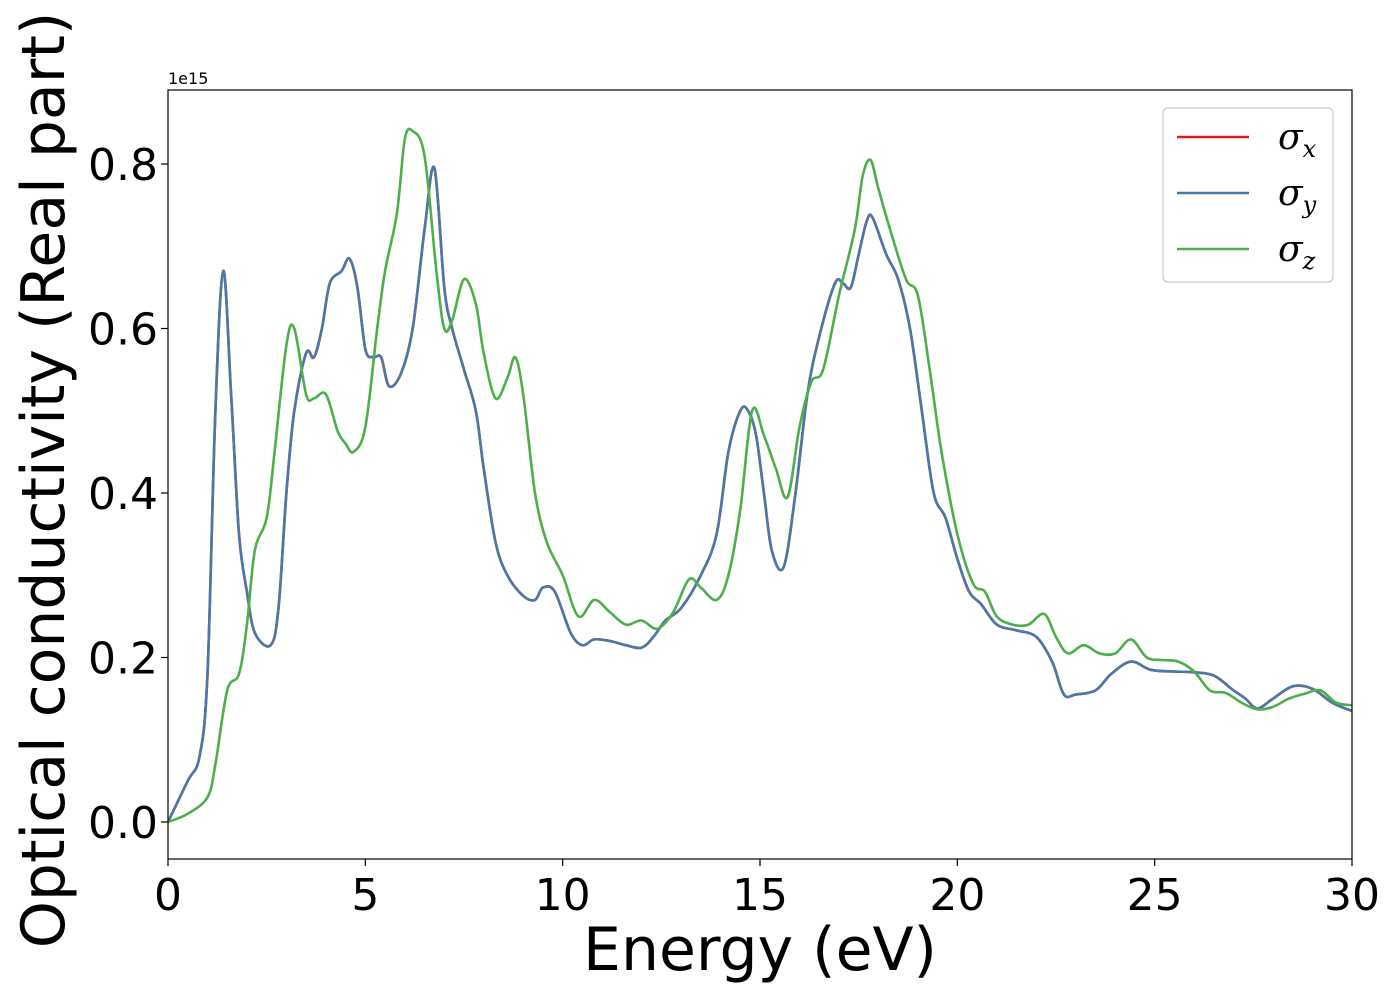  I want to click on legend-label-z: σz, so click(1297, 252).